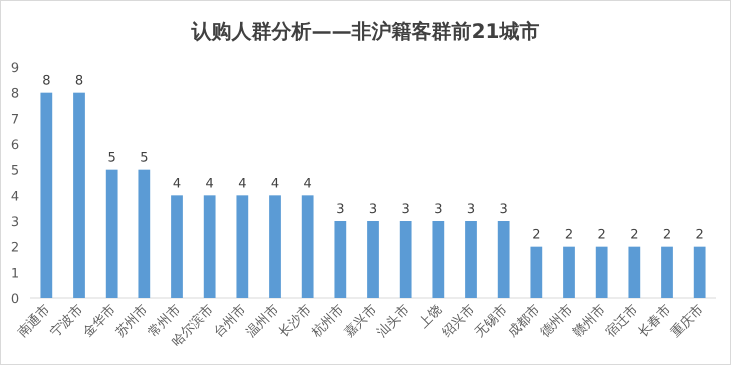 The image size is (731, 365). I want to click on y-tick-label: 6, so click(15, 145).